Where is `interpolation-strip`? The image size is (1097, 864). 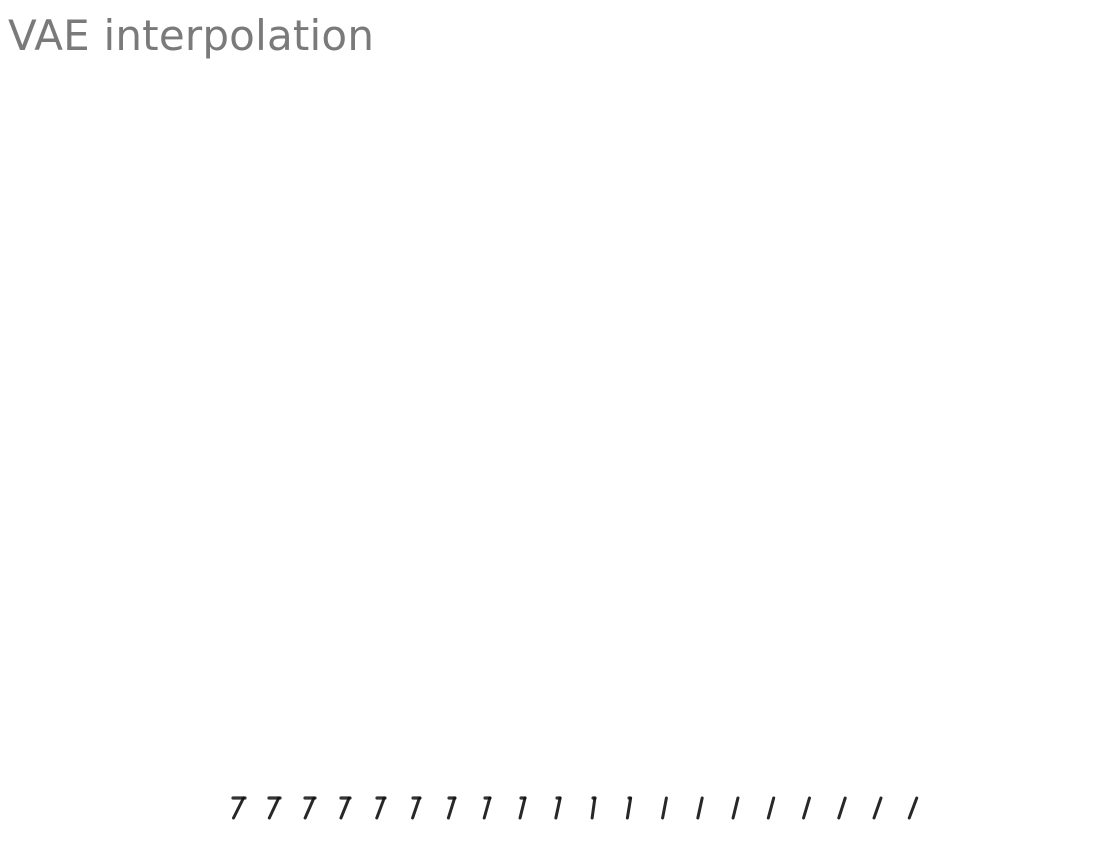 interpolation-strip is located at coordinates (586, 809).